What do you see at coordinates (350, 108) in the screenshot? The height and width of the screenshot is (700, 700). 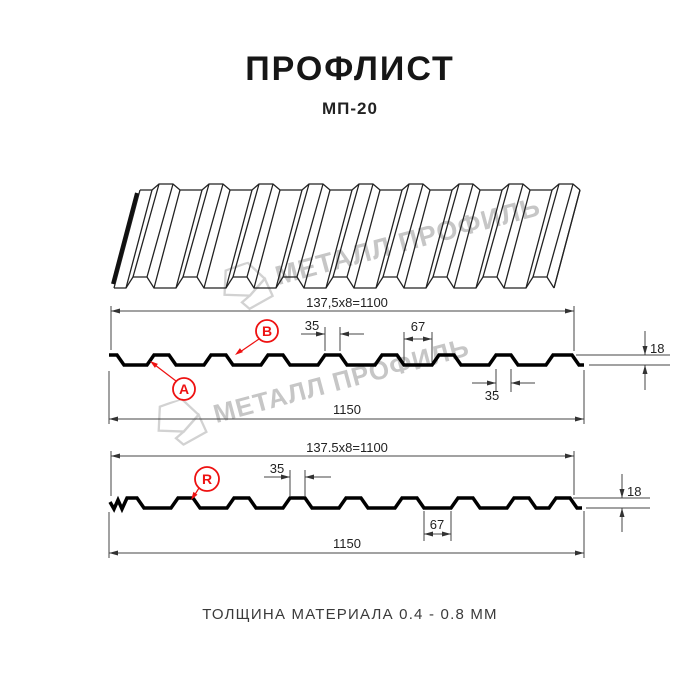 I see `profile-model-label: МП-20` at bounding box center [350, 108].